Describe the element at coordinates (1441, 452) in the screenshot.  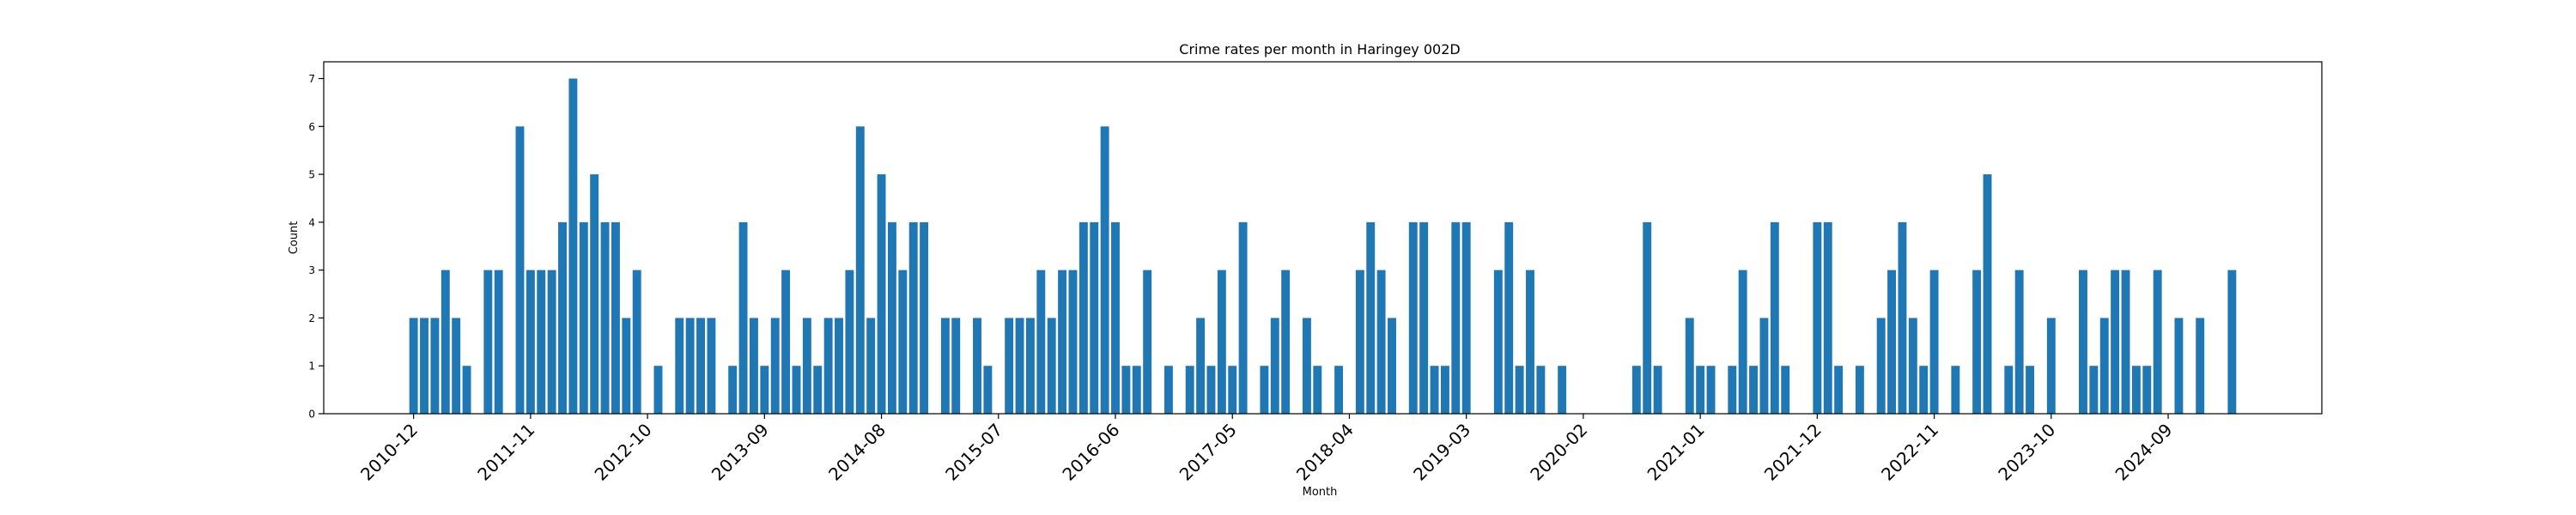
I see `x-tick-label: 2019-03` at that location.